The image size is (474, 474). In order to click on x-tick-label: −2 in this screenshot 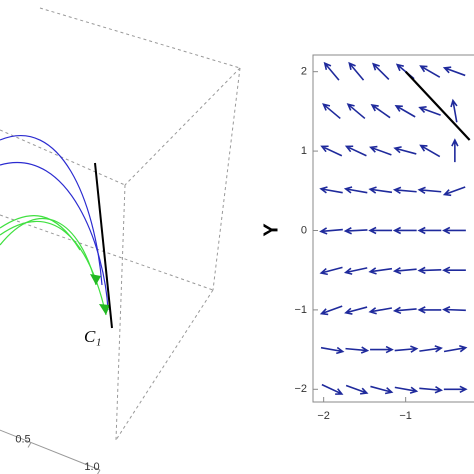, I will do `click(323, 416)`.